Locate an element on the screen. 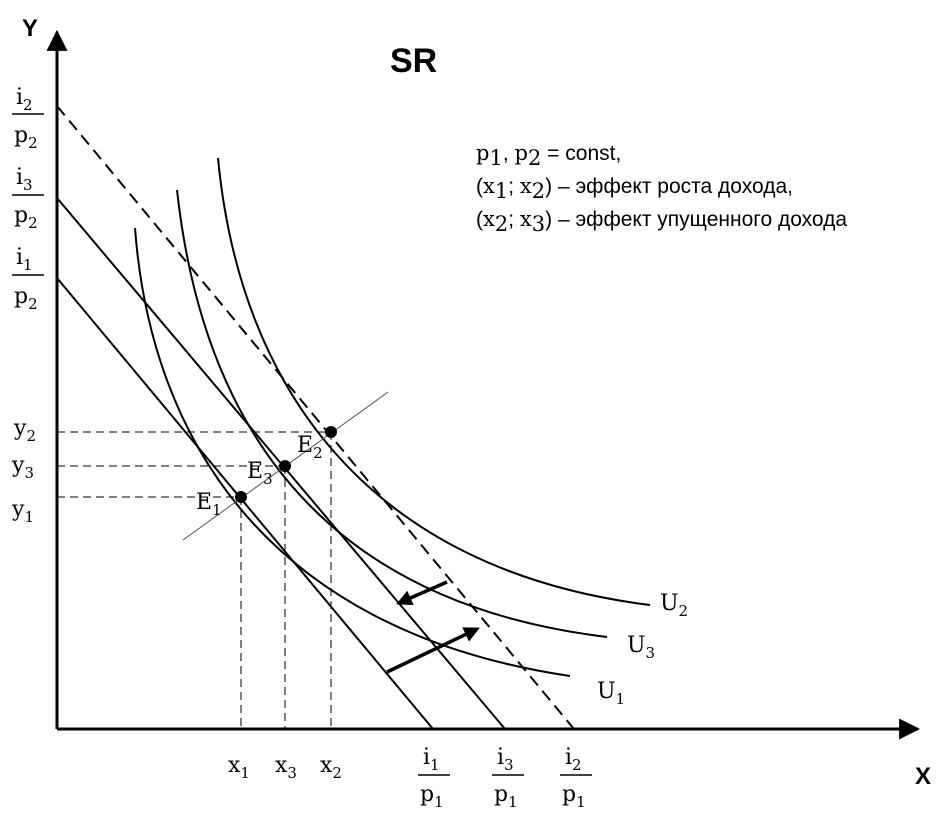 The image size is (936, 815). x-axis-label: X is located at coordinates (923, 776).